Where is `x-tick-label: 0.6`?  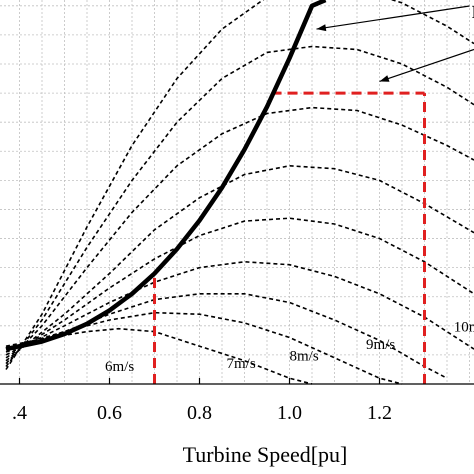 x-tick-label: 0.6 is located at coordinates (109, 413).